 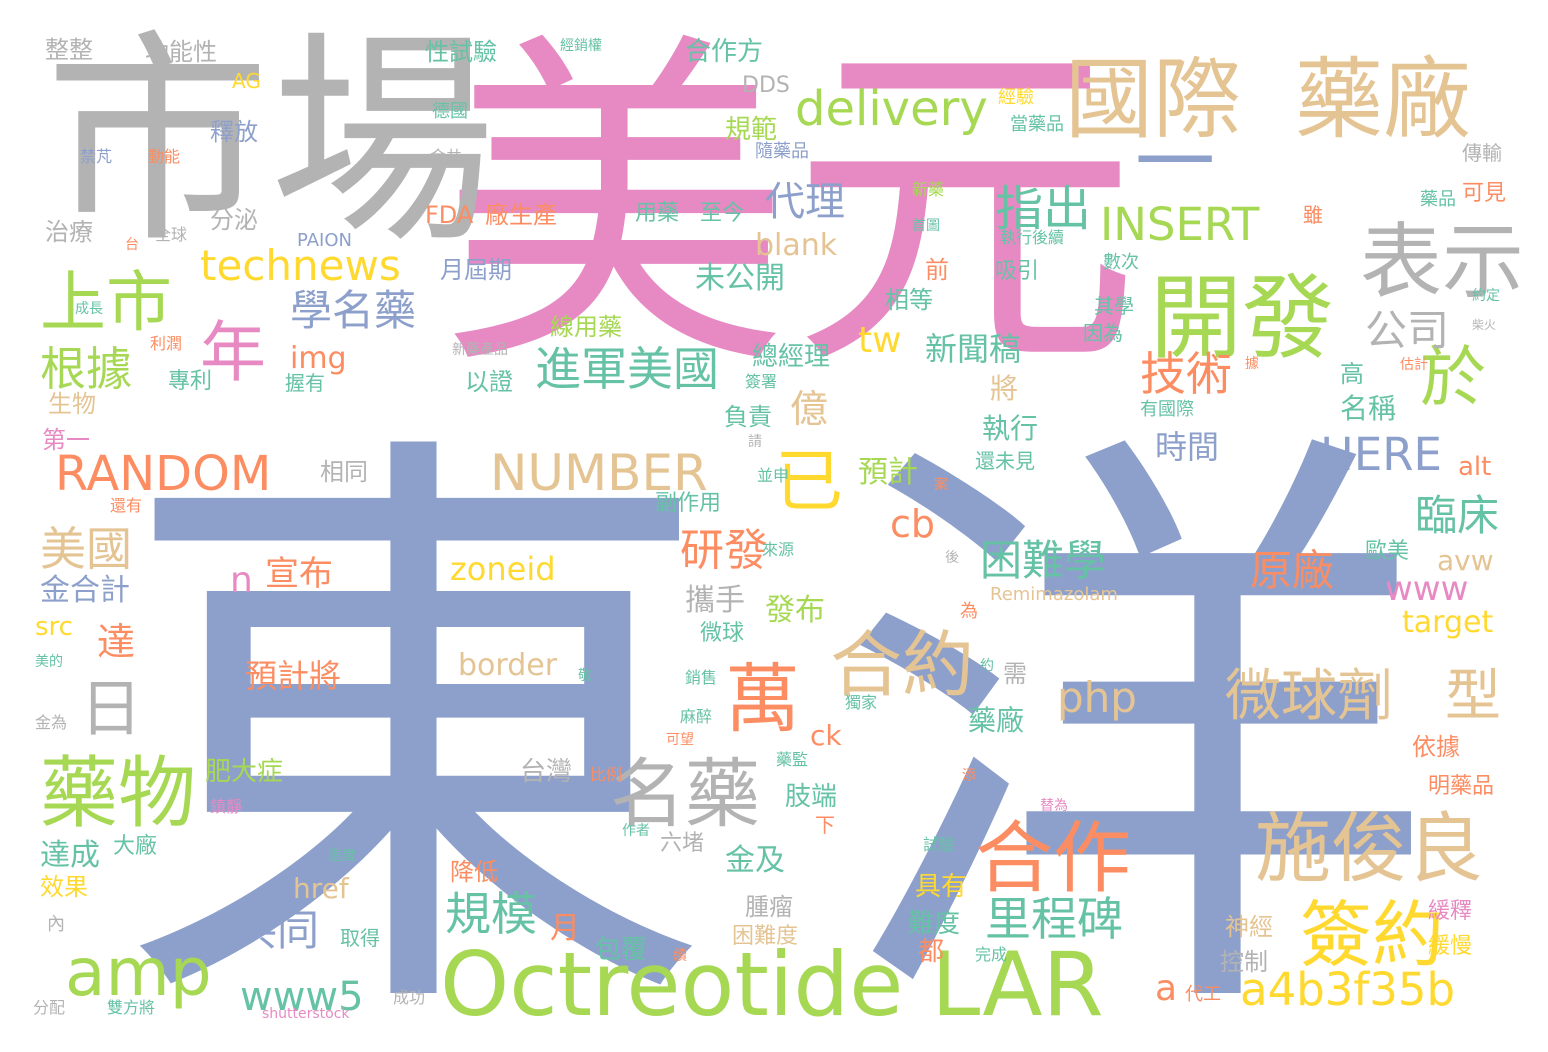 What do you see at coordinates (778, 549) in the screenshot?
I see `cloud-word: 來源` at bounding box center [778, 549].